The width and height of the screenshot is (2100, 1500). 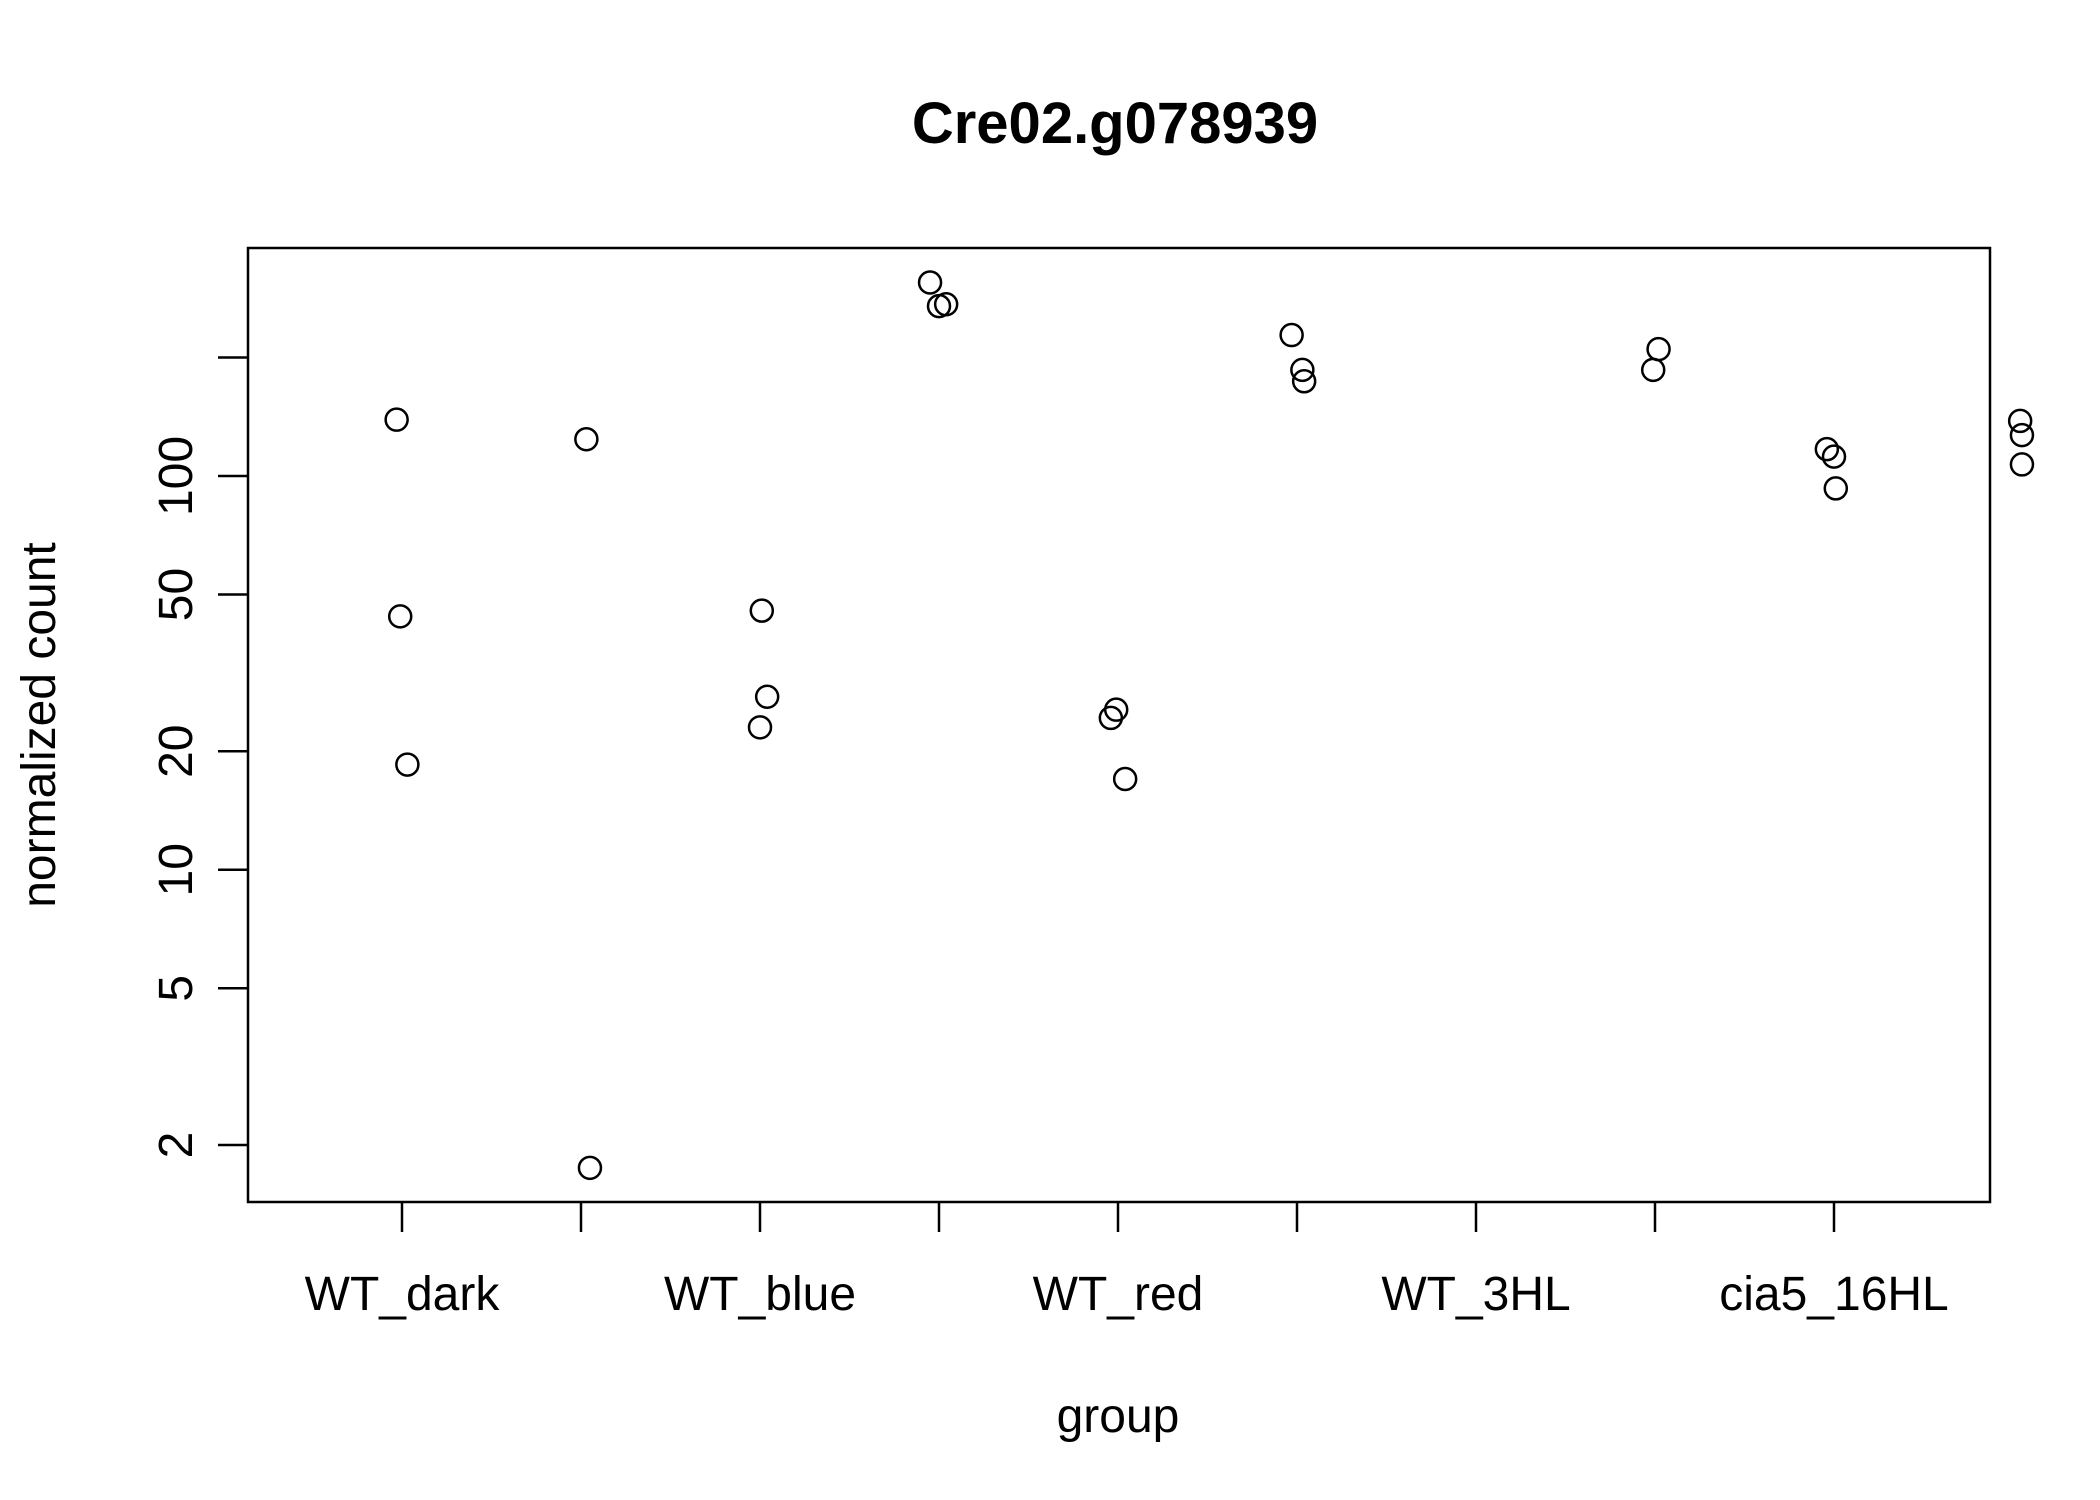 I want to click on y-tick-label: 2, so click(x=176, y=1145).